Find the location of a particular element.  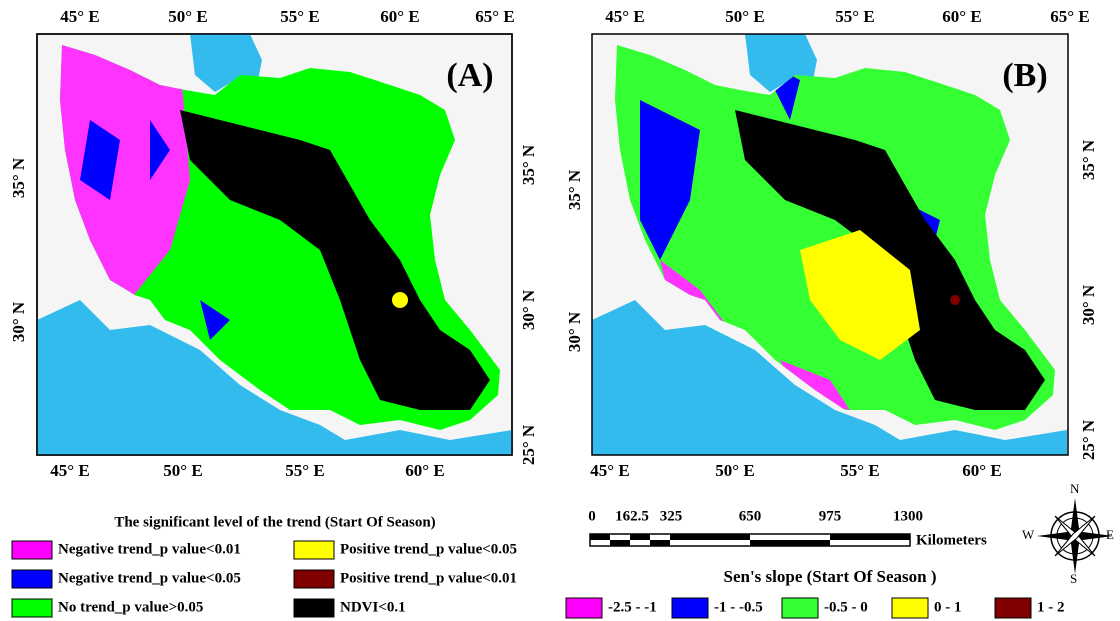

legend-label: Positive trend_p value<0.05 is located at coordinates (428, 549).